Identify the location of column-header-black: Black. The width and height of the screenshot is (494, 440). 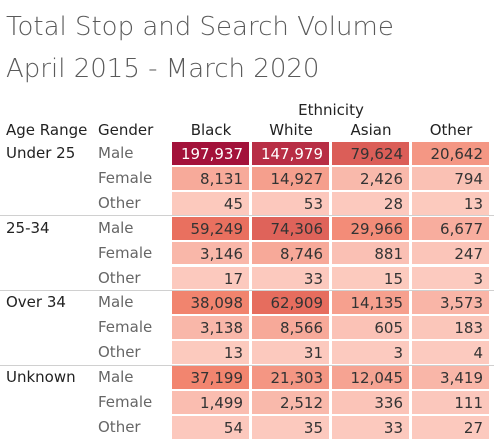
(211, 130).